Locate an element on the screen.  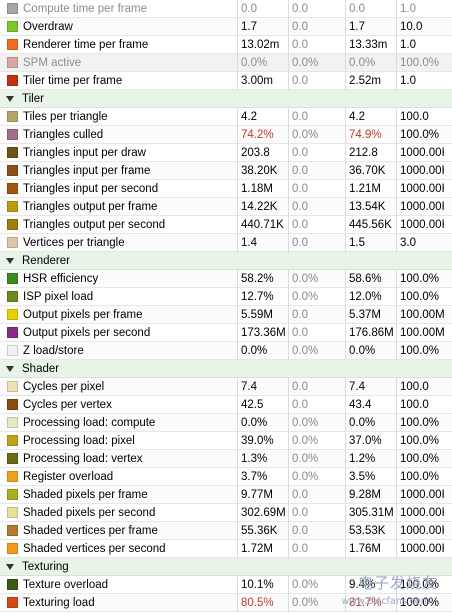
counter-row: Cycles per pixel 7.4 0.0 7.4 100.0 is located at coordinates (226, 386).